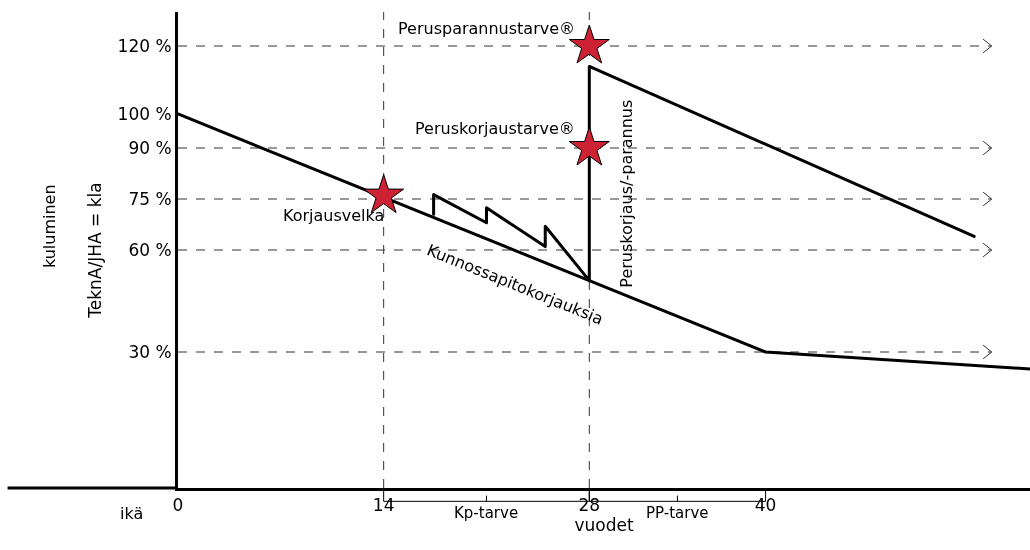 The height and width of the screenshot is (550, 1030). What do you see at coordinates (150, 351) in the screenshot?
I see `y-tick-label: 30 %` at bounding box center [150, 351].